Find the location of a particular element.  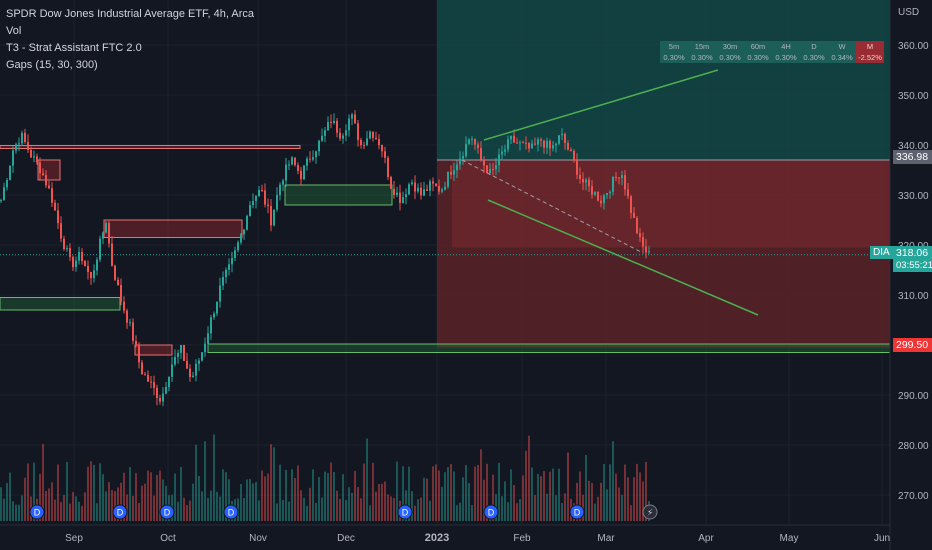

price-tick-label: 340.00 is located at coordinates (913, 146).